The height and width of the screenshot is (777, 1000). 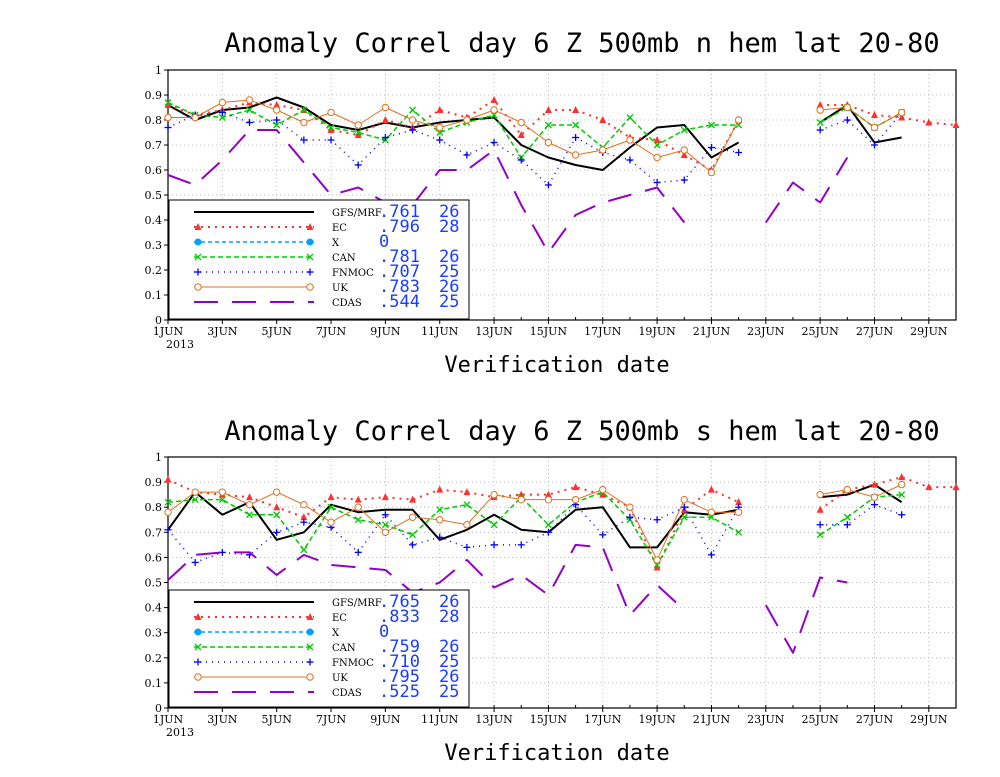 I want to click on x-tick-label: 7JUN, so click(x=331, y=719).